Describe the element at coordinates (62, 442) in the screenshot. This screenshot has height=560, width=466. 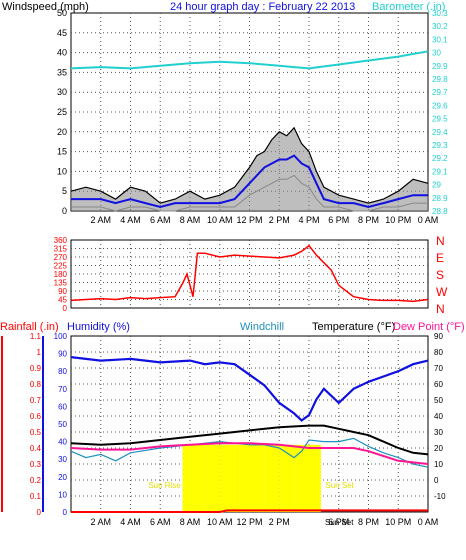
I see `humidity-y-tick: 40` at that location.